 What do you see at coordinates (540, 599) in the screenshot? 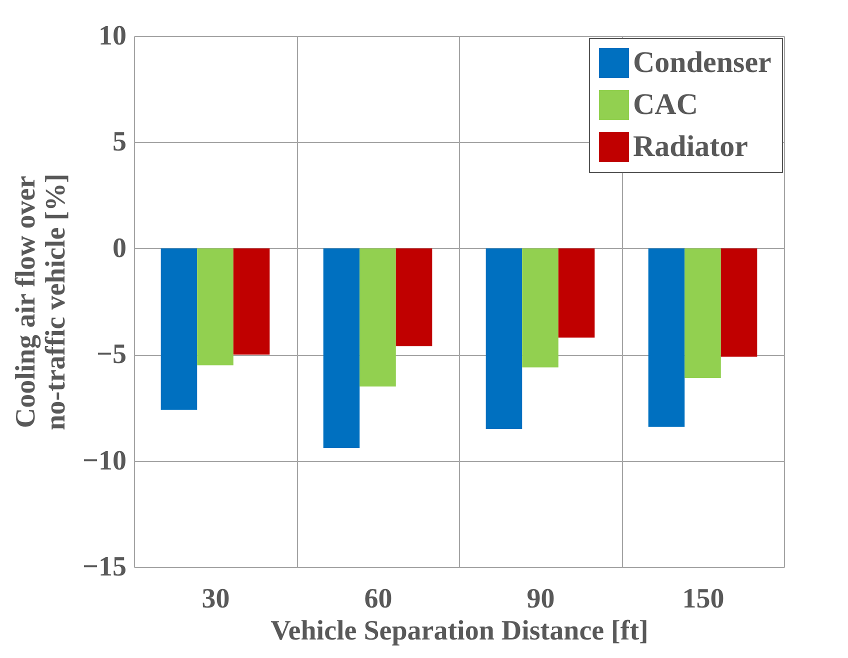
I see `x-tick-label: 90` at bounding box center [540, 599].